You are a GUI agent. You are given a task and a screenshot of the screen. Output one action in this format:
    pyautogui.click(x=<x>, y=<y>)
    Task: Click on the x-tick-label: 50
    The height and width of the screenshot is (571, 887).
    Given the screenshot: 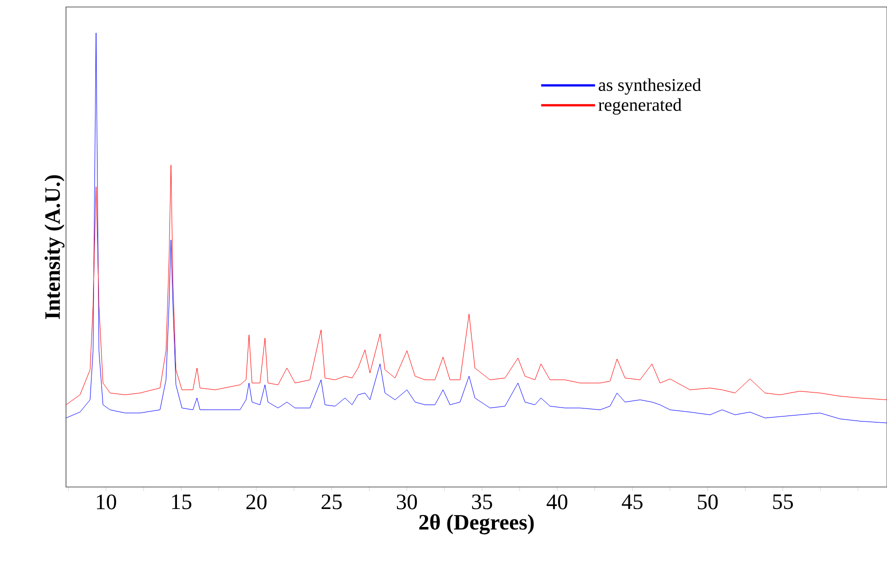 What is the action you would take?
    pyautogui.click(x=708, y=502)
    